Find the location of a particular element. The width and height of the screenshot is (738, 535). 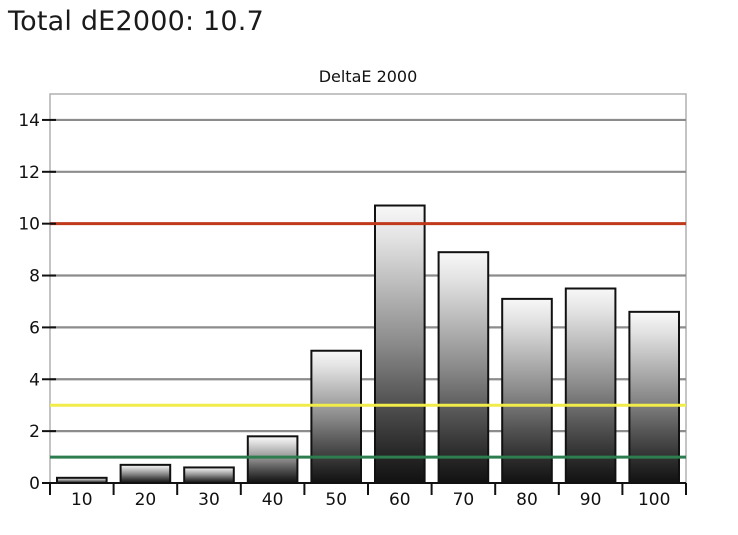

x-tick-label-70: 70 is located at coordinates (464, 500).